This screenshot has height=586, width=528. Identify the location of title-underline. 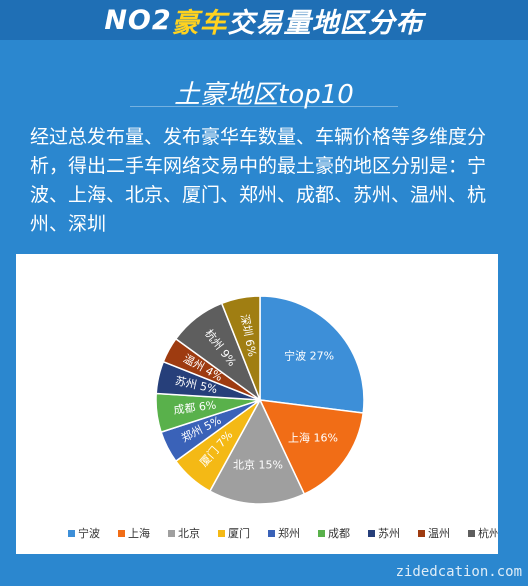
(264, 106).